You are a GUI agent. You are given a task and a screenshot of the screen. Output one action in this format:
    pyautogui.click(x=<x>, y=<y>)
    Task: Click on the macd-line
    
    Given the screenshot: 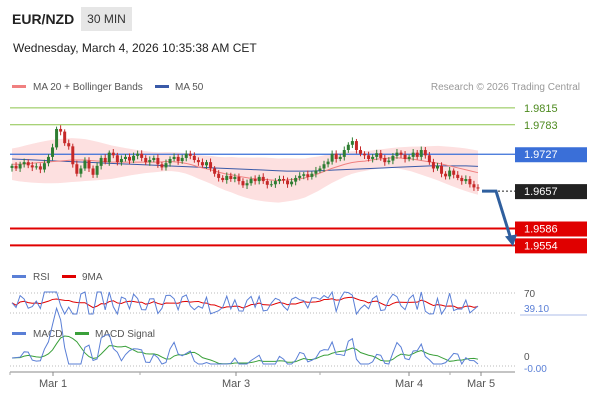 What is the action you would take?
    pyautogui.click(x=245, y=336)
    